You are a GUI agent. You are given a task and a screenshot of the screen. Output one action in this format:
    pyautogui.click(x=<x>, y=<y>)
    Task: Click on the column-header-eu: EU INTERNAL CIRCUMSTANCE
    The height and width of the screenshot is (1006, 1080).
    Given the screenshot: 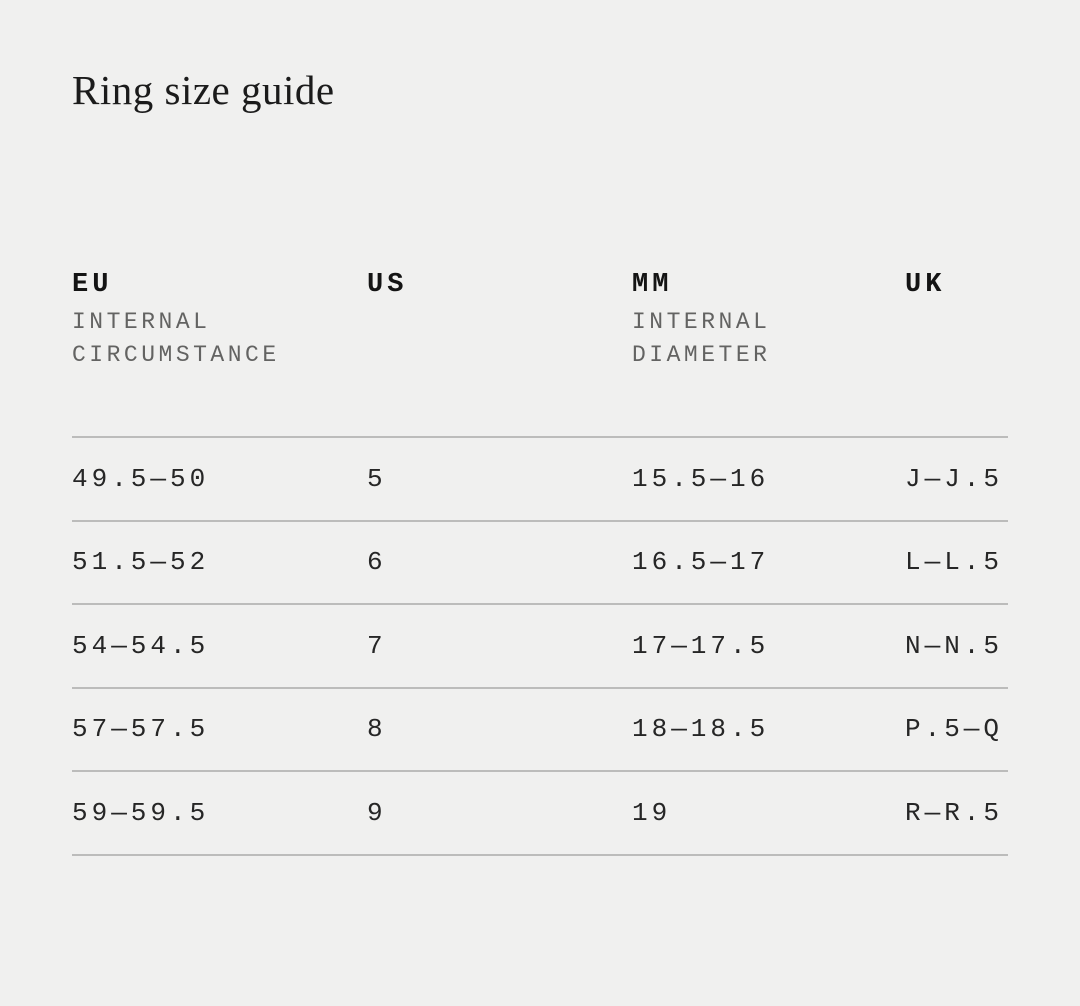 What is the action you would take?
    pyautogui.click(x=219, y=320)
    